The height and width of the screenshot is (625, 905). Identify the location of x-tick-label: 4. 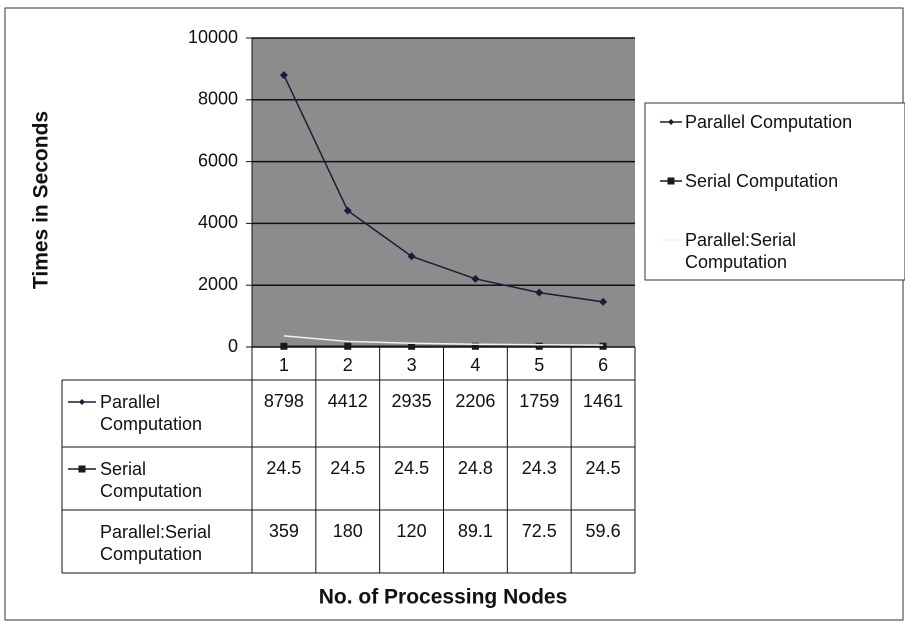
(475, 365).